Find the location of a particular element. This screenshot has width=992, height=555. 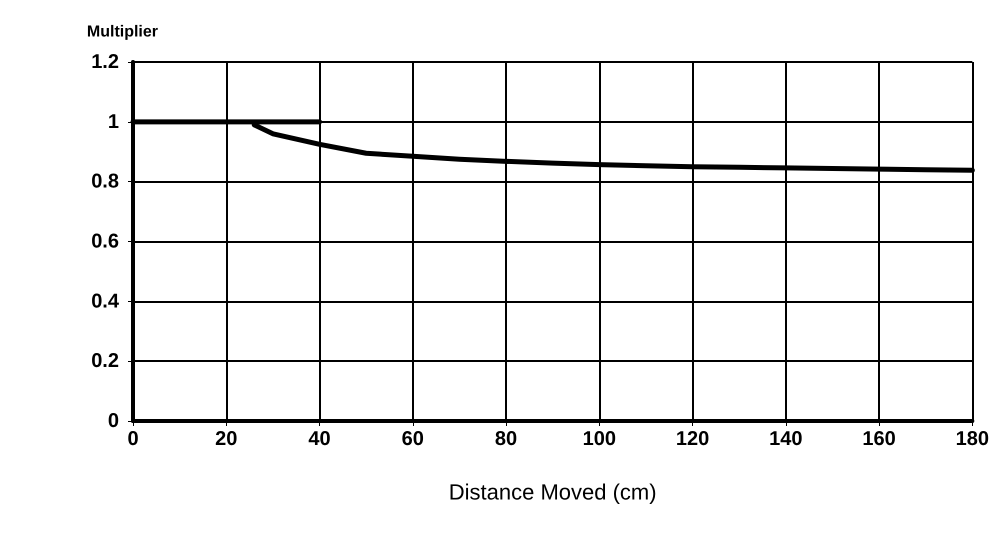

x-tick-label: 80 is located at coordinates (506, 439).